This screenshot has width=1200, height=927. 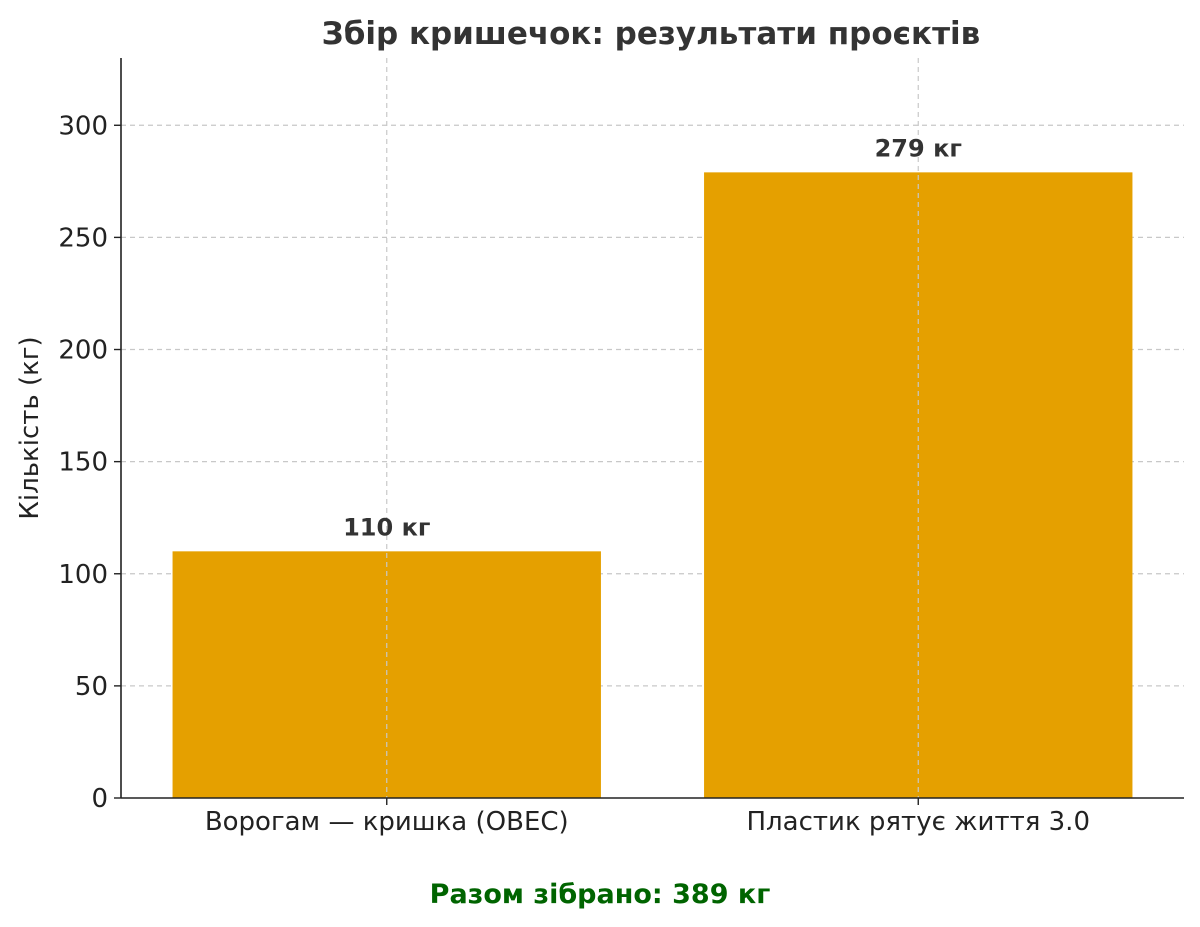 I want to click on x-tick-label: Ворогам — кришка (OBEC), so click(x=387, y=822).